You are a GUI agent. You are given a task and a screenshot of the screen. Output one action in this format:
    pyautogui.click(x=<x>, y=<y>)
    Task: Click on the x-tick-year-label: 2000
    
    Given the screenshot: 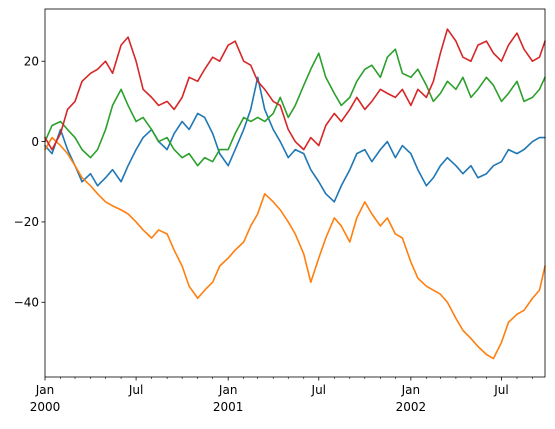 What is the action you would take?
    pyautogui.click(x=45, y=407)
    